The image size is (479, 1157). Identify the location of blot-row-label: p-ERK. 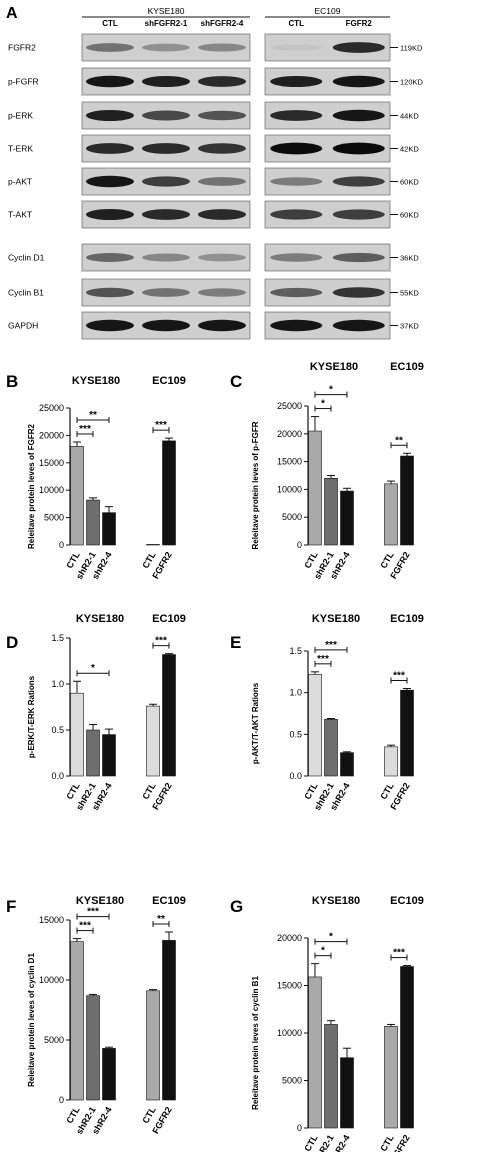
(20, 116).